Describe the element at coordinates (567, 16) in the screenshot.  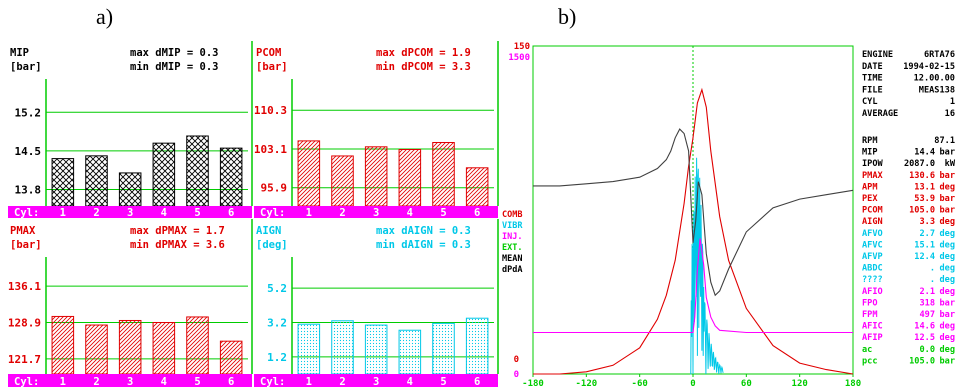
I see `figure-label-b: b)` at that location.